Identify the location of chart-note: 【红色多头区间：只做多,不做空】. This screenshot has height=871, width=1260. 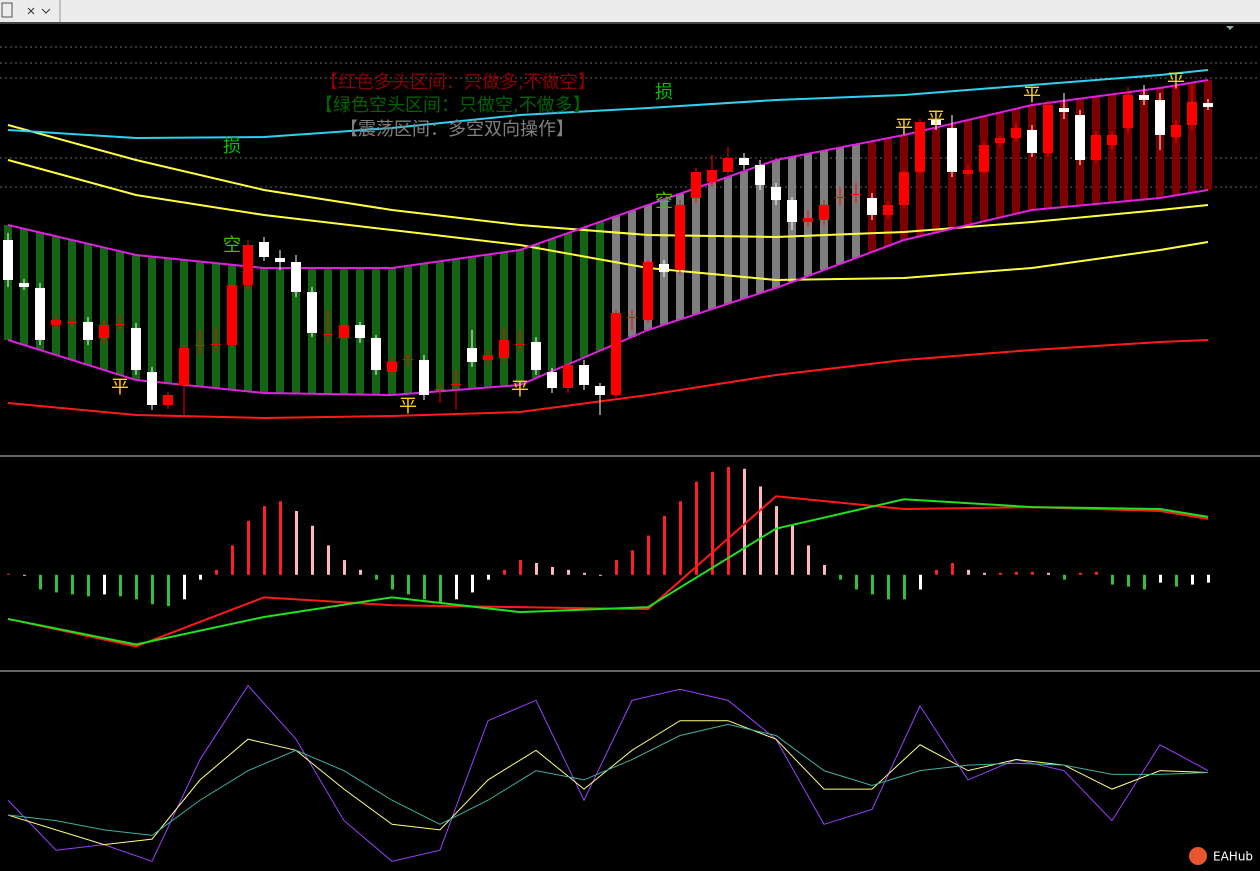
(458, 82).